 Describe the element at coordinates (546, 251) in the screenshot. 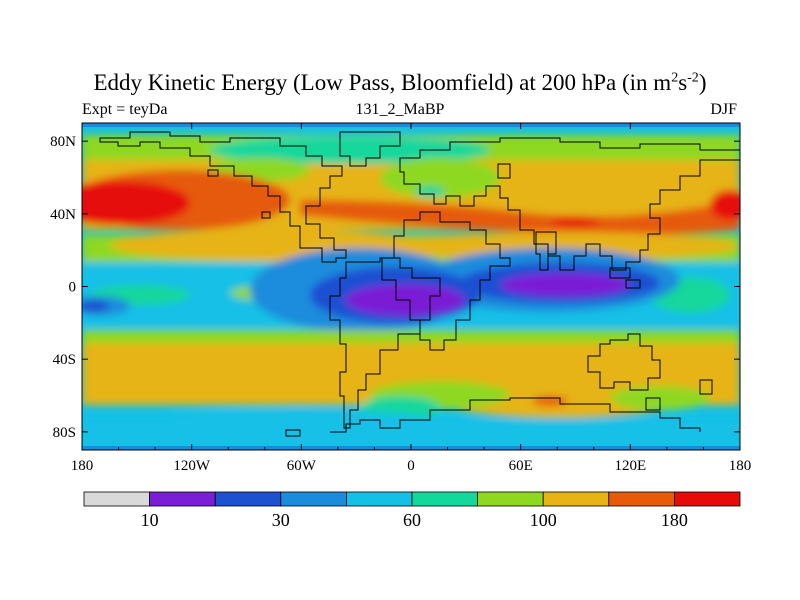

I see `coastline-india` at that location.